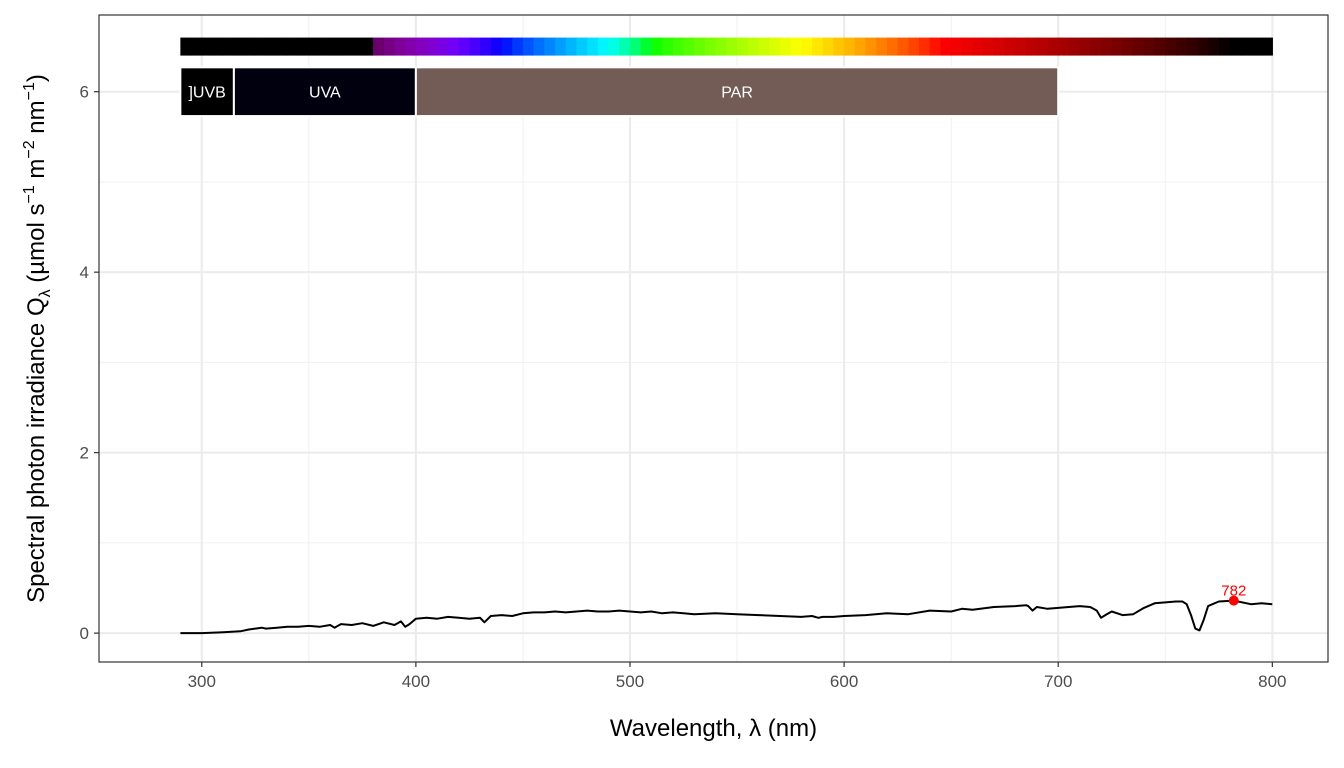  What do you see at coordinates (844, 681) in the screenshot?
I see `x-tick-label: 600` at bounding box center [844, 681].